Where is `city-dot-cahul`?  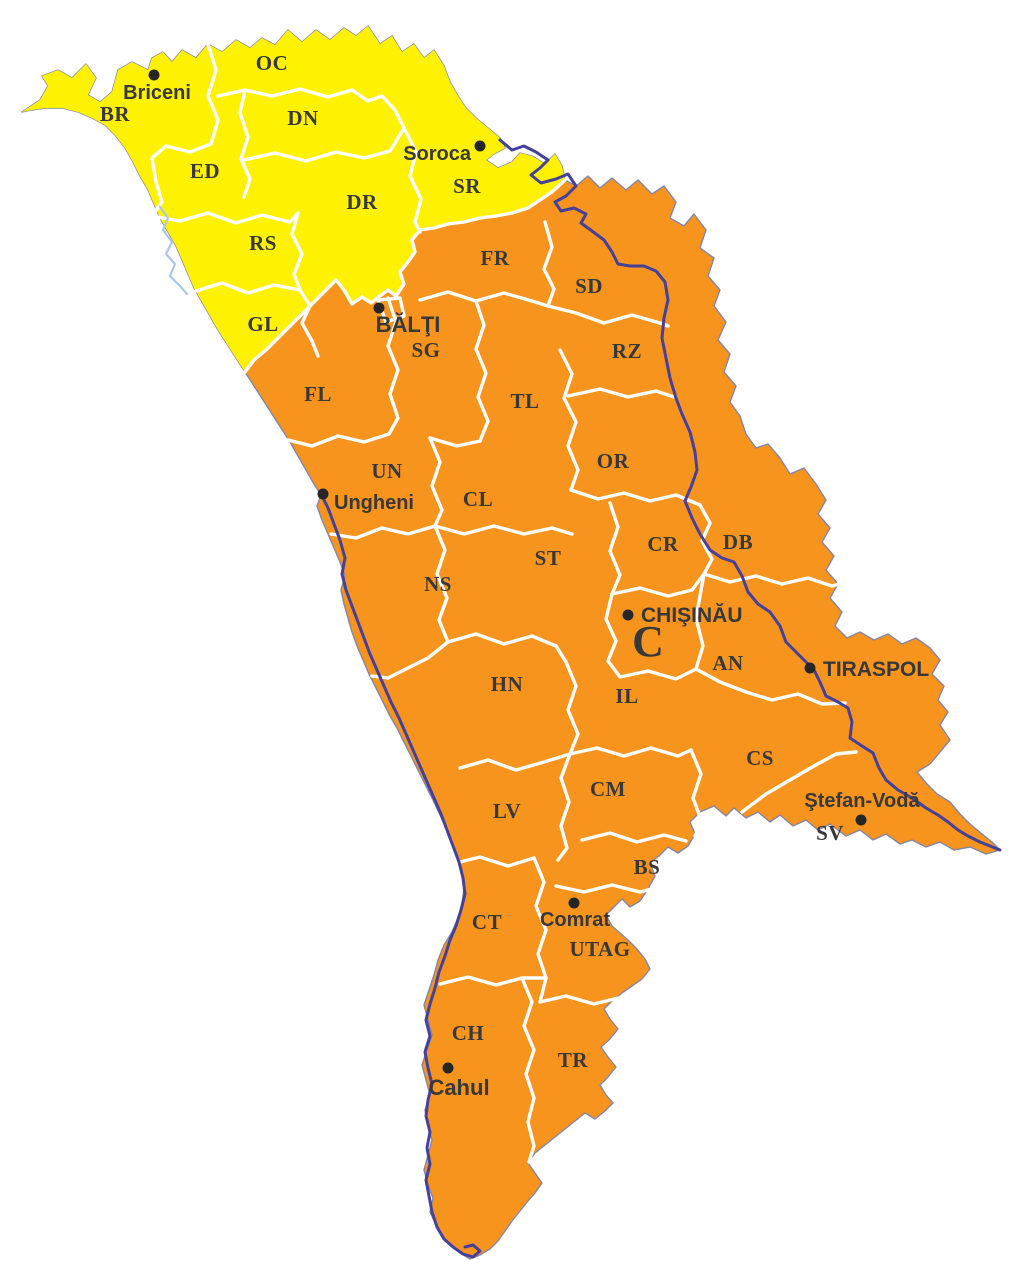
city-dot-cahul is located at coordinates (448, 1068).